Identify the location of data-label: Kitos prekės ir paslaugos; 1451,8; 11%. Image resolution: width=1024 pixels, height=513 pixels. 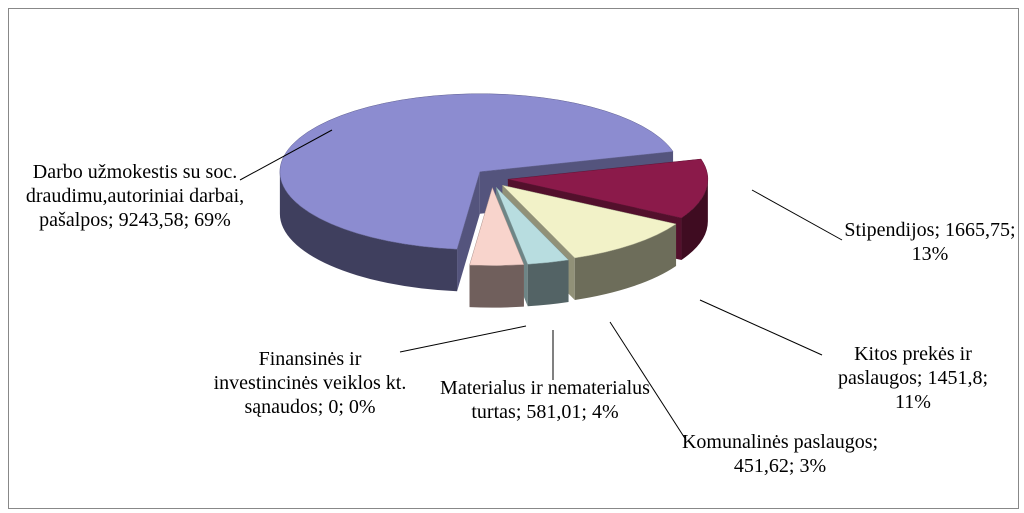
(913, 378).